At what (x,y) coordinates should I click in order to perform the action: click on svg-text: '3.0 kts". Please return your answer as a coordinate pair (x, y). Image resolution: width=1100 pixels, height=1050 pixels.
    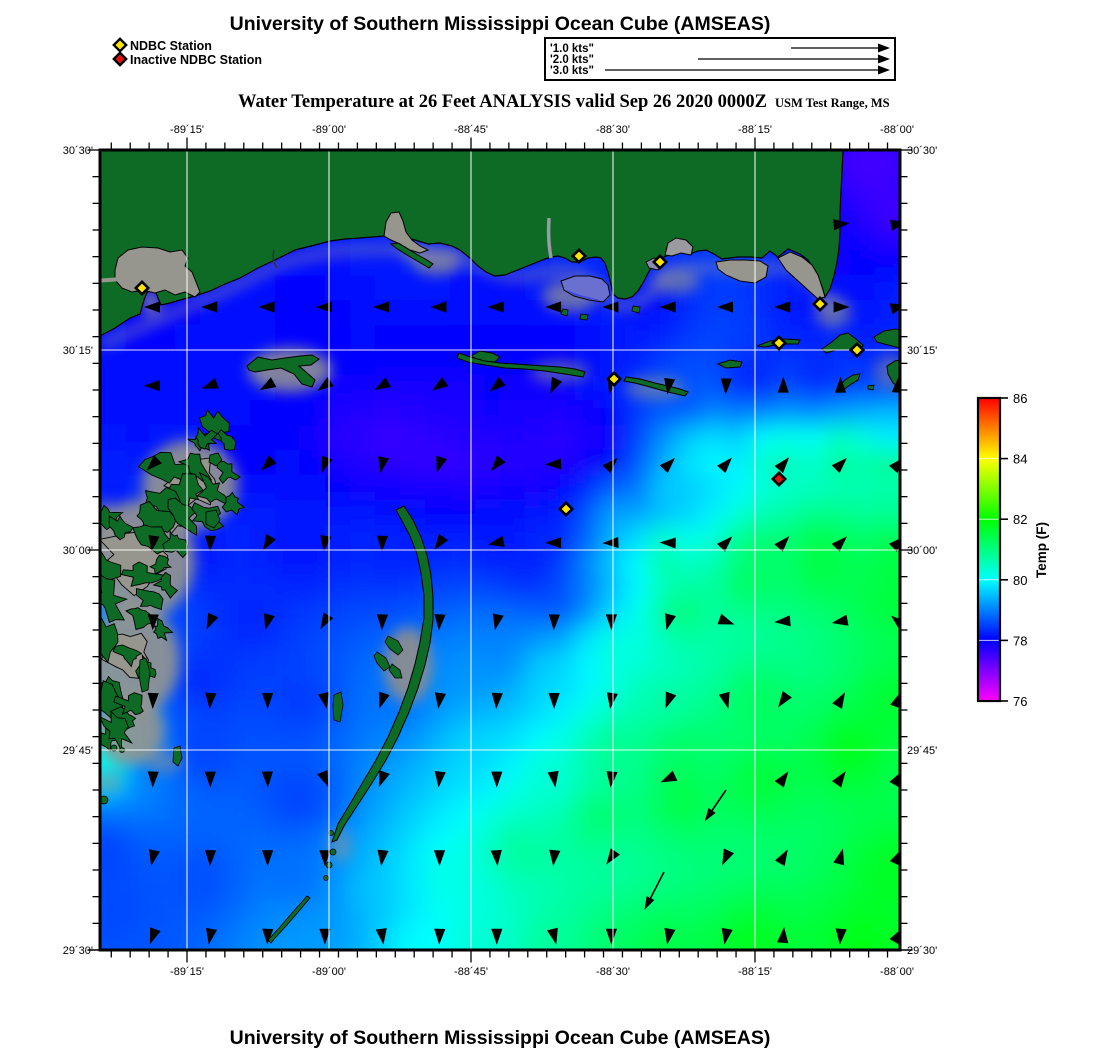
    Looking at the image, I should click on (572, 71).